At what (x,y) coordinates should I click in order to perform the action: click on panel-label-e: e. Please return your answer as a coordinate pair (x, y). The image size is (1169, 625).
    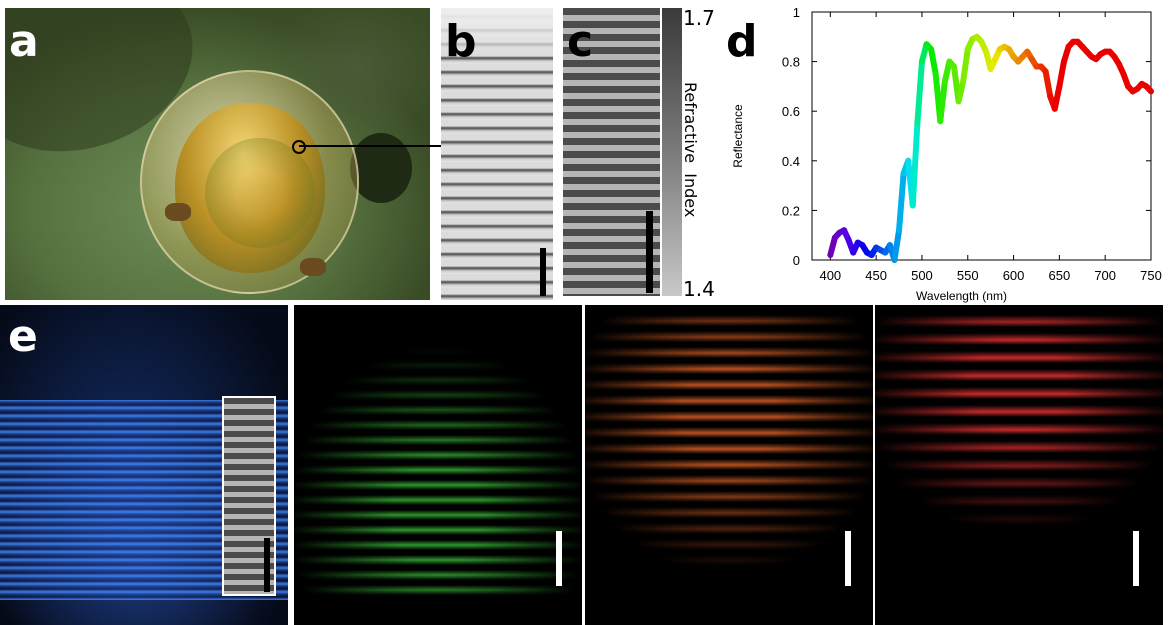
    Looking at the image, I should click on (23, 336).